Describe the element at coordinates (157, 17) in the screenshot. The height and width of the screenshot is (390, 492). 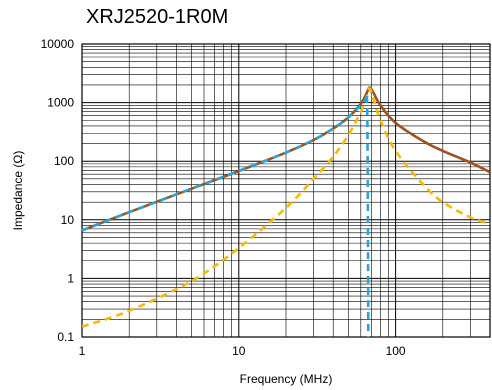
I see `chart-title: XRJ2520-1R0M` at that location.